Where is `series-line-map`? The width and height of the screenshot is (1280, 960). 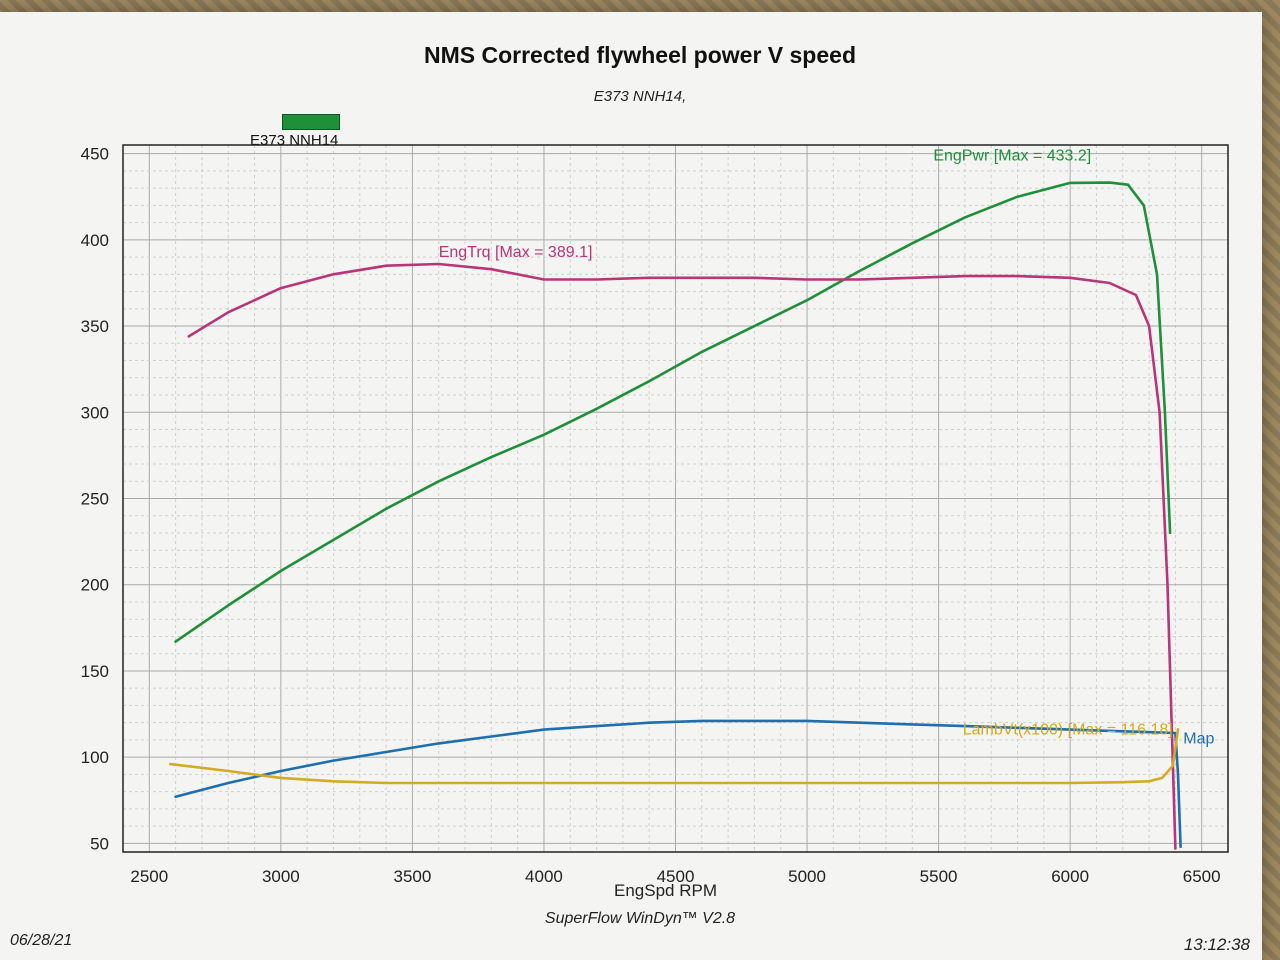 series-line-map is located at coordinates (678, 784).